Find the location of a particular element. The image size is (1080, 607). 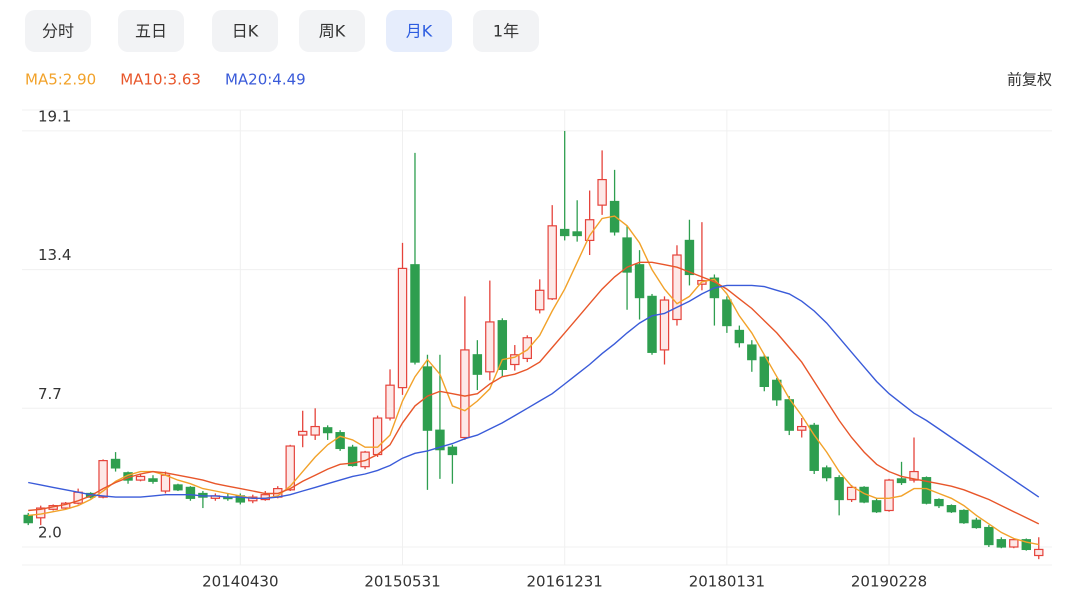

x-tick-label: 20150531 is located at coordinates (402, 582).